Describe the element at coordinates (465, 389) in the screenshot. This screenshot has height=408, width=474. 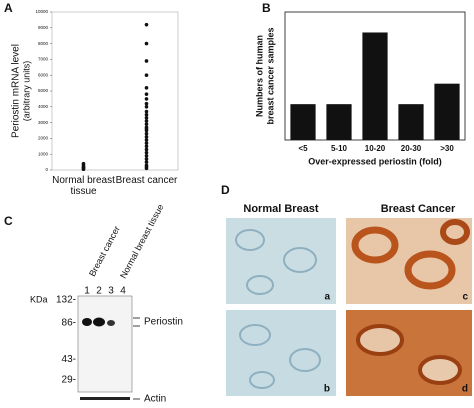
I see `micrograph-label: d` at that location.